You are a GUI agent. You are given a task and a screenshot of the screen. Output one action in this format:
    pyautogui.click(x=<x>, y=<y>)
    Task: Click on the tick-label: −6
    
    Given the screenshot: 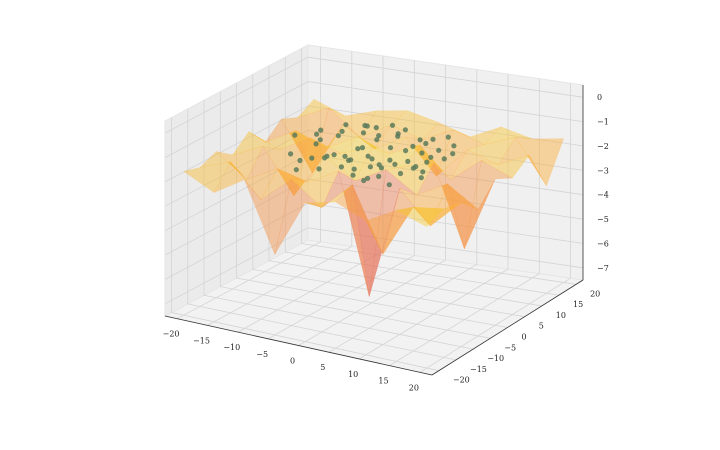 What is the action you would take?
    pyautogui.click(x=603, y=243)
    